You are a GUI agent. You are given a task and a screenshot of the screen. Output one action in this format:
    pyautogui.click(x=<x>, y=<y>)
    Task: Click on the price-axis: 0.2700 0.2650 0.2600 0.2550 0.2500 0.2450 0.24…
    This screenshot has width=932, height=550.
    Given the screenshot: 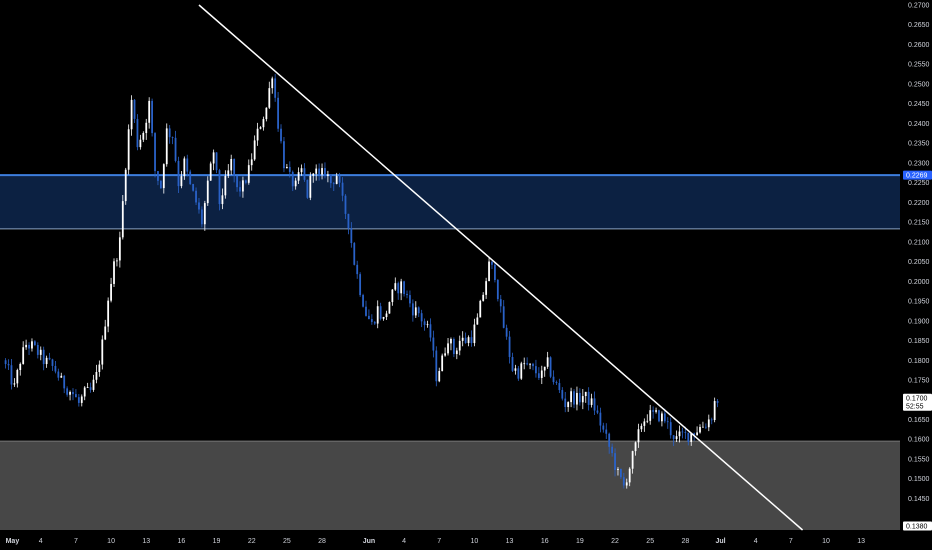 What is the action you would take?
    pyautogui.click(x=919, y=253)
    